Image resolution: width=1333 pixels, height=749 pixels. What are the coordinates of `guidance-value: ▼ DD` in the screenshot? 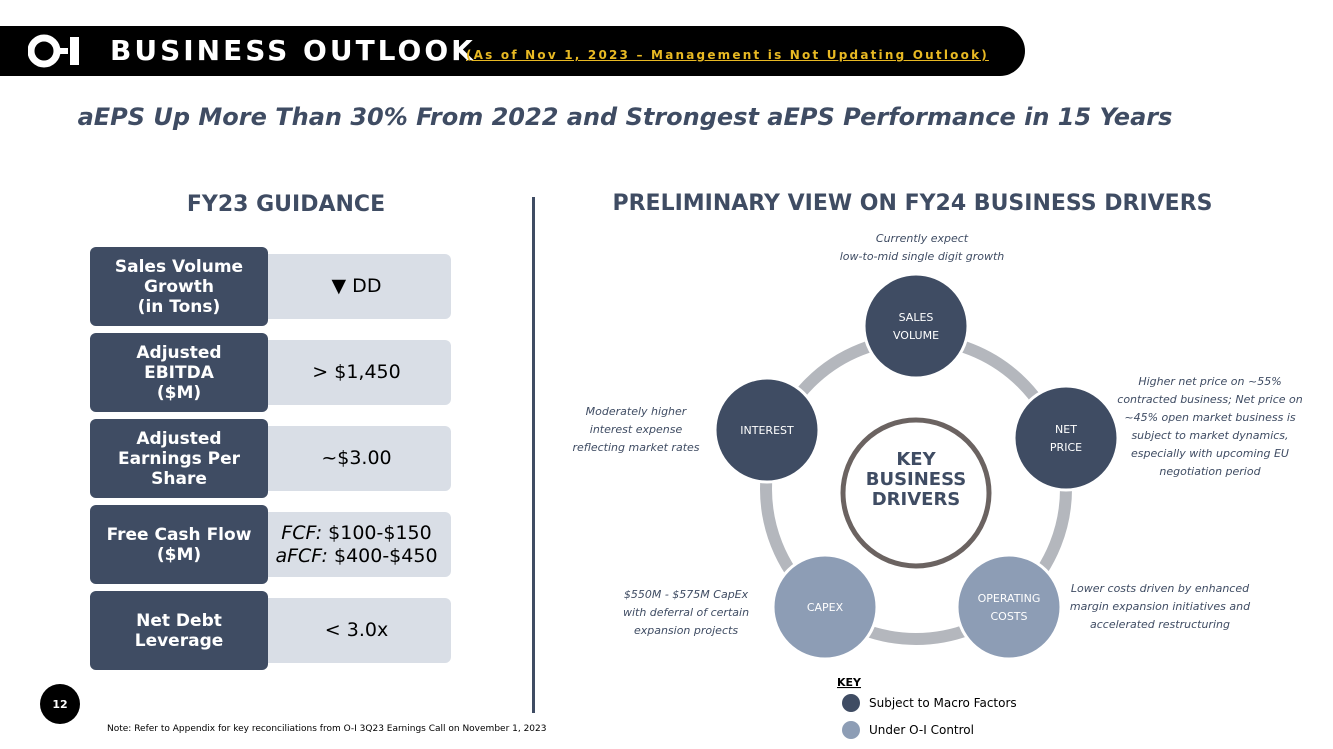 It's located at (356, 286).